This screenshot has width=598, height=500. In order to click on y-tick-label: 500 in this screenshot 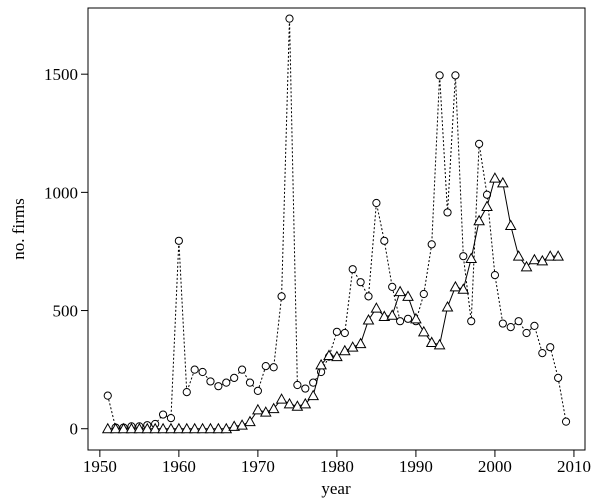, I will do `click(66, 311)`.